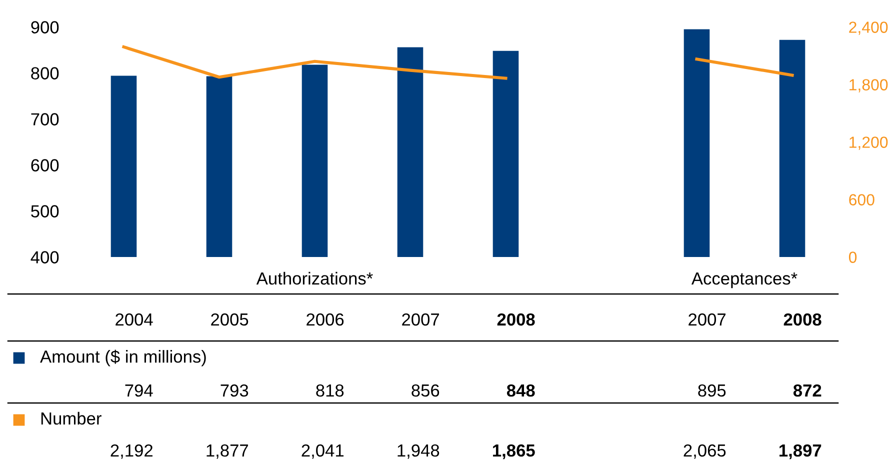  I want to click on data-label: 1,897, so click(801, 452).